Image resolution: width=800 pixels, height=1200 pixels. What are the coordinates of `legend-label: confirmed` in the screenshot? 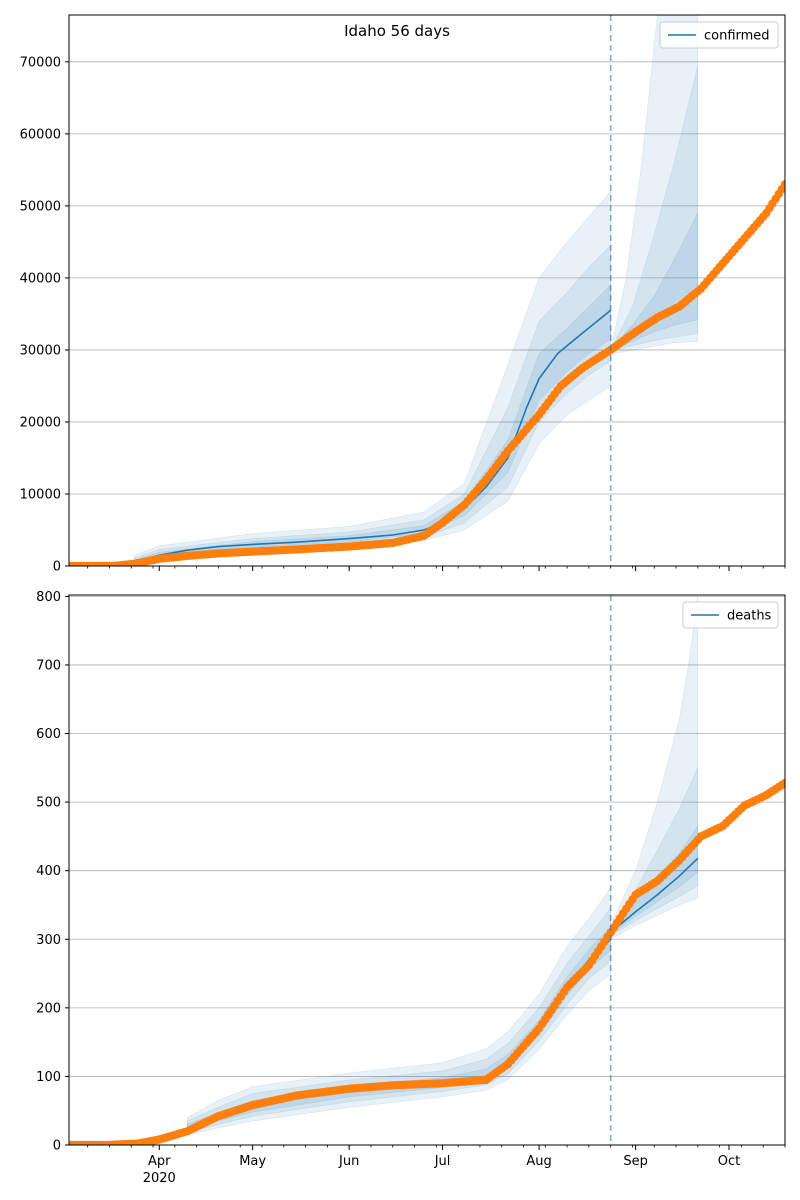 It's located at (737, 36).